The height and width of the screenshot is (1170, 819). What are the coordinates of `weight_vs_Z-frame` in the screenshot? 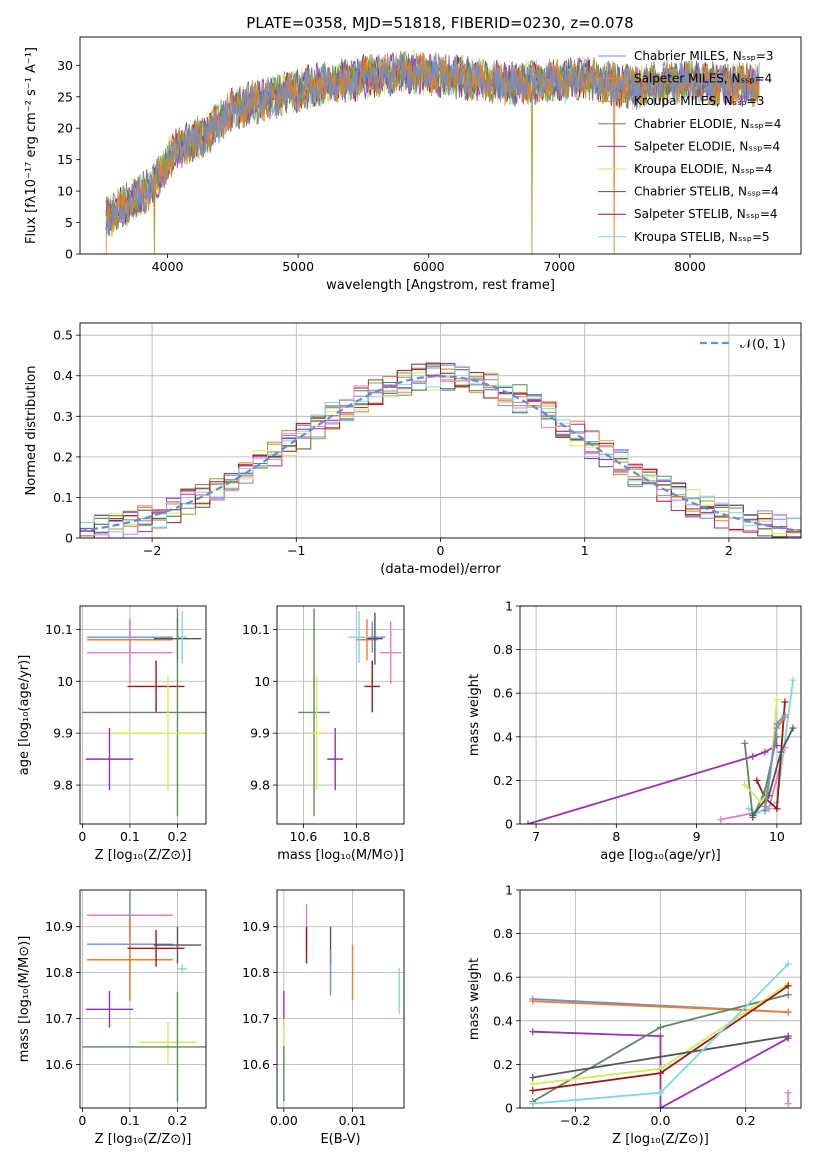 It's located at (660, 999).